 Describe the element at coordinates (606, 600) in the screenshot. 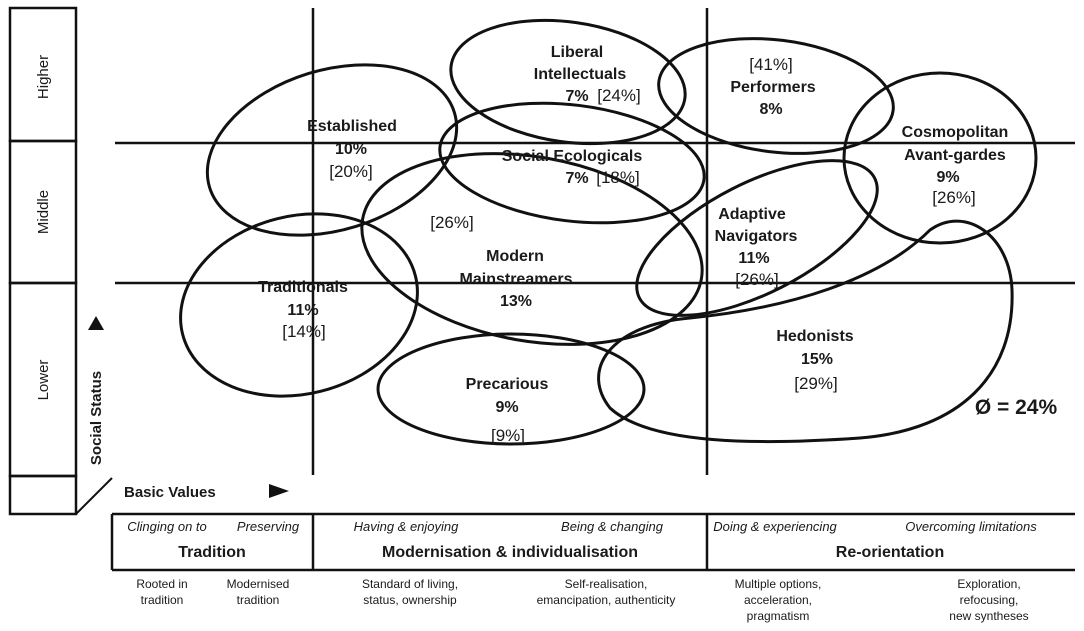

I see `value-note: emancipation, authenticity` at that location.